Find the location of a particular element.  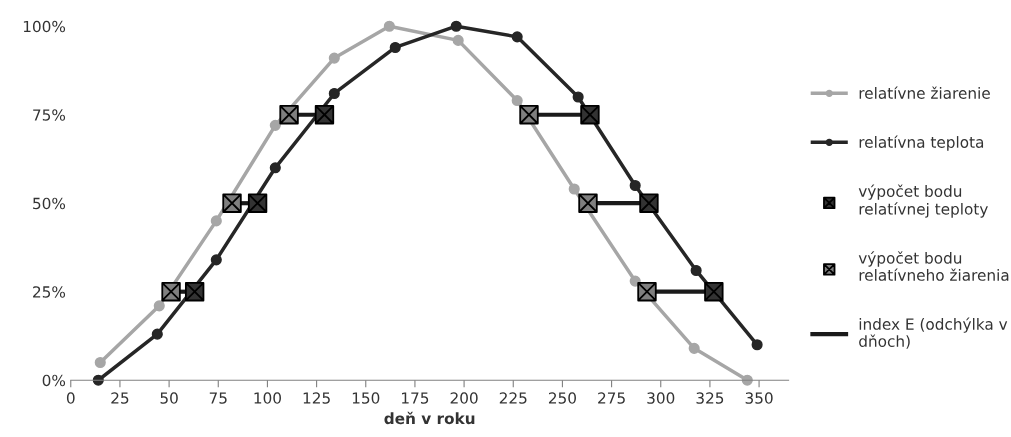

y-tick-label: 75% is located at coordinates (49, 115).